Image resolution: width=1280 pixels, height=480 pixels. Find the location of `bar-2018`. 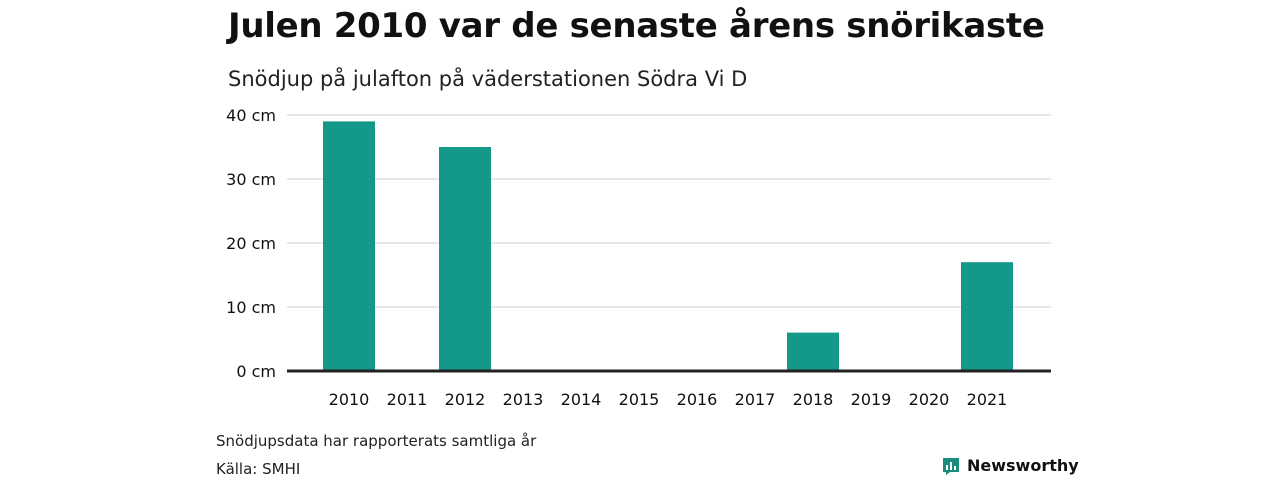

bar-2018 is located at coordinates (813, 351).